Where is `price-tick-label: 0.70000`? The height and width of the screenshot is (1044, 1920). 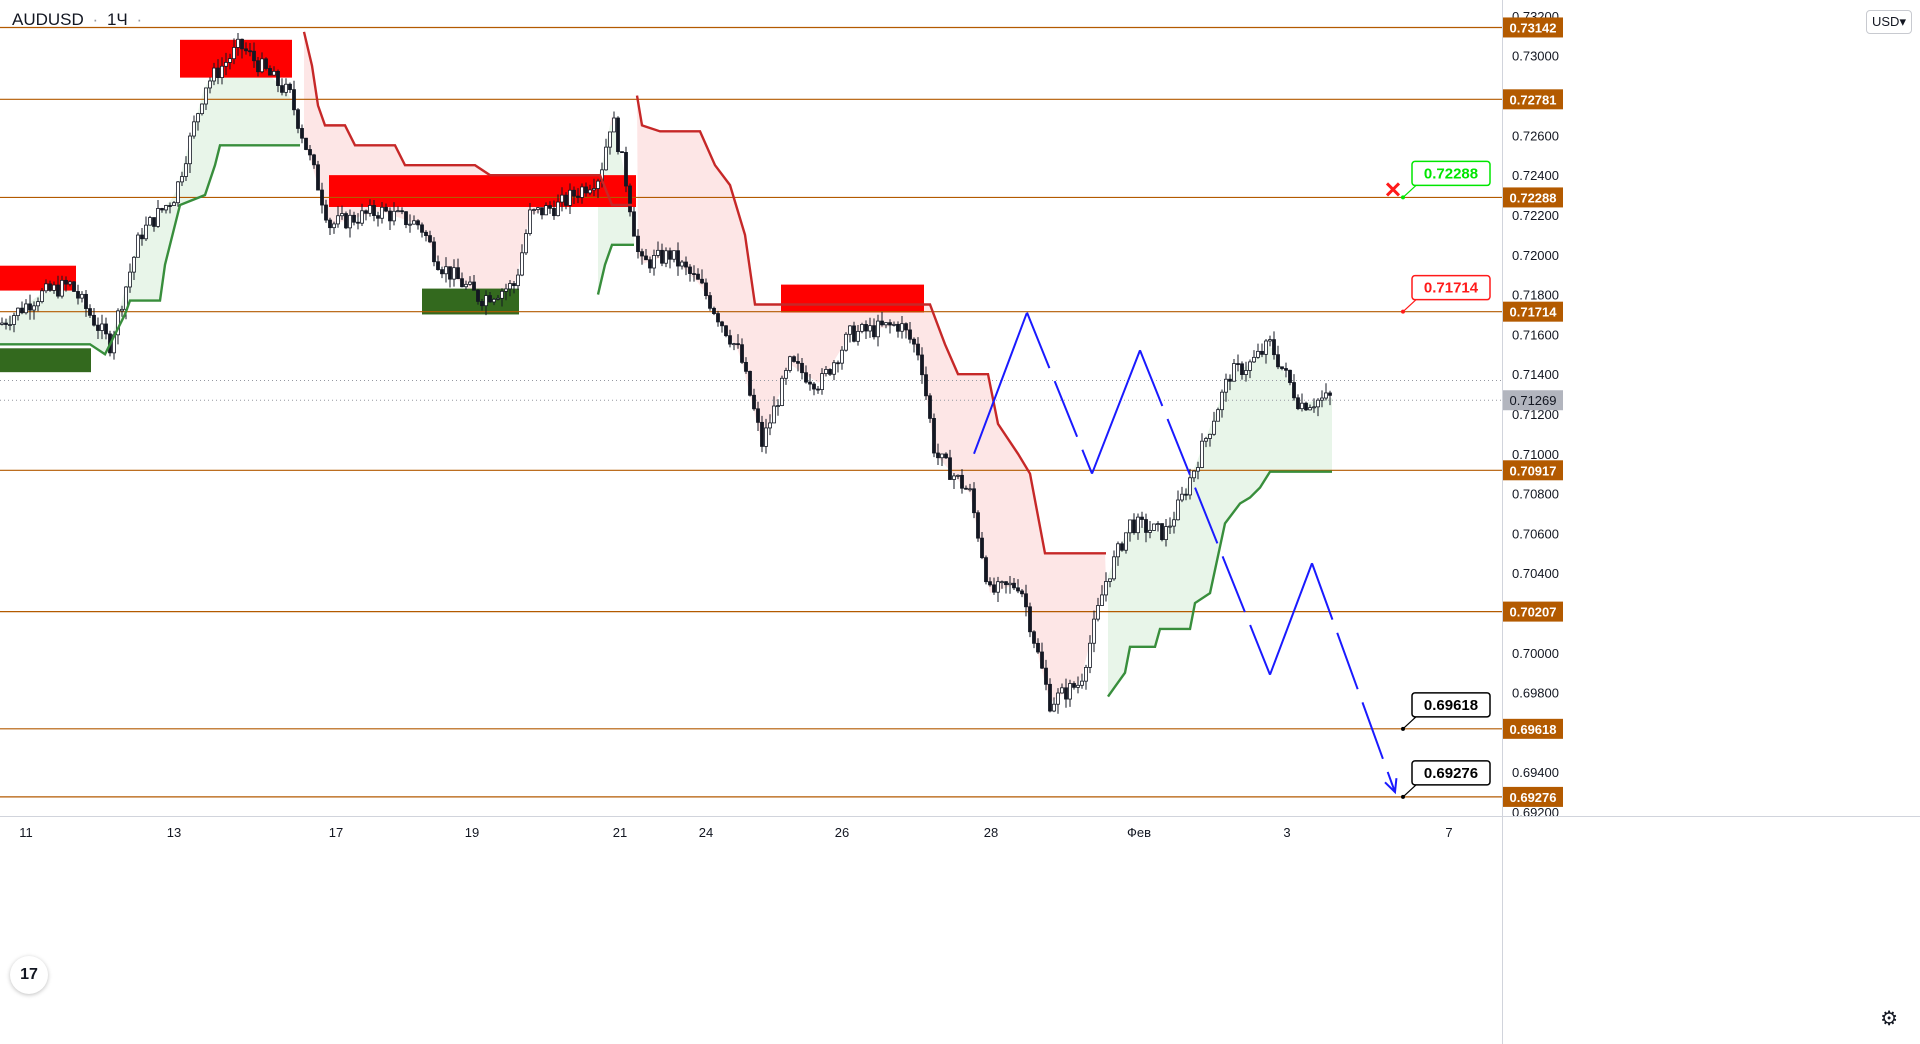
price-tick-label: 0.70000 is located at coordinates (1535, 653).